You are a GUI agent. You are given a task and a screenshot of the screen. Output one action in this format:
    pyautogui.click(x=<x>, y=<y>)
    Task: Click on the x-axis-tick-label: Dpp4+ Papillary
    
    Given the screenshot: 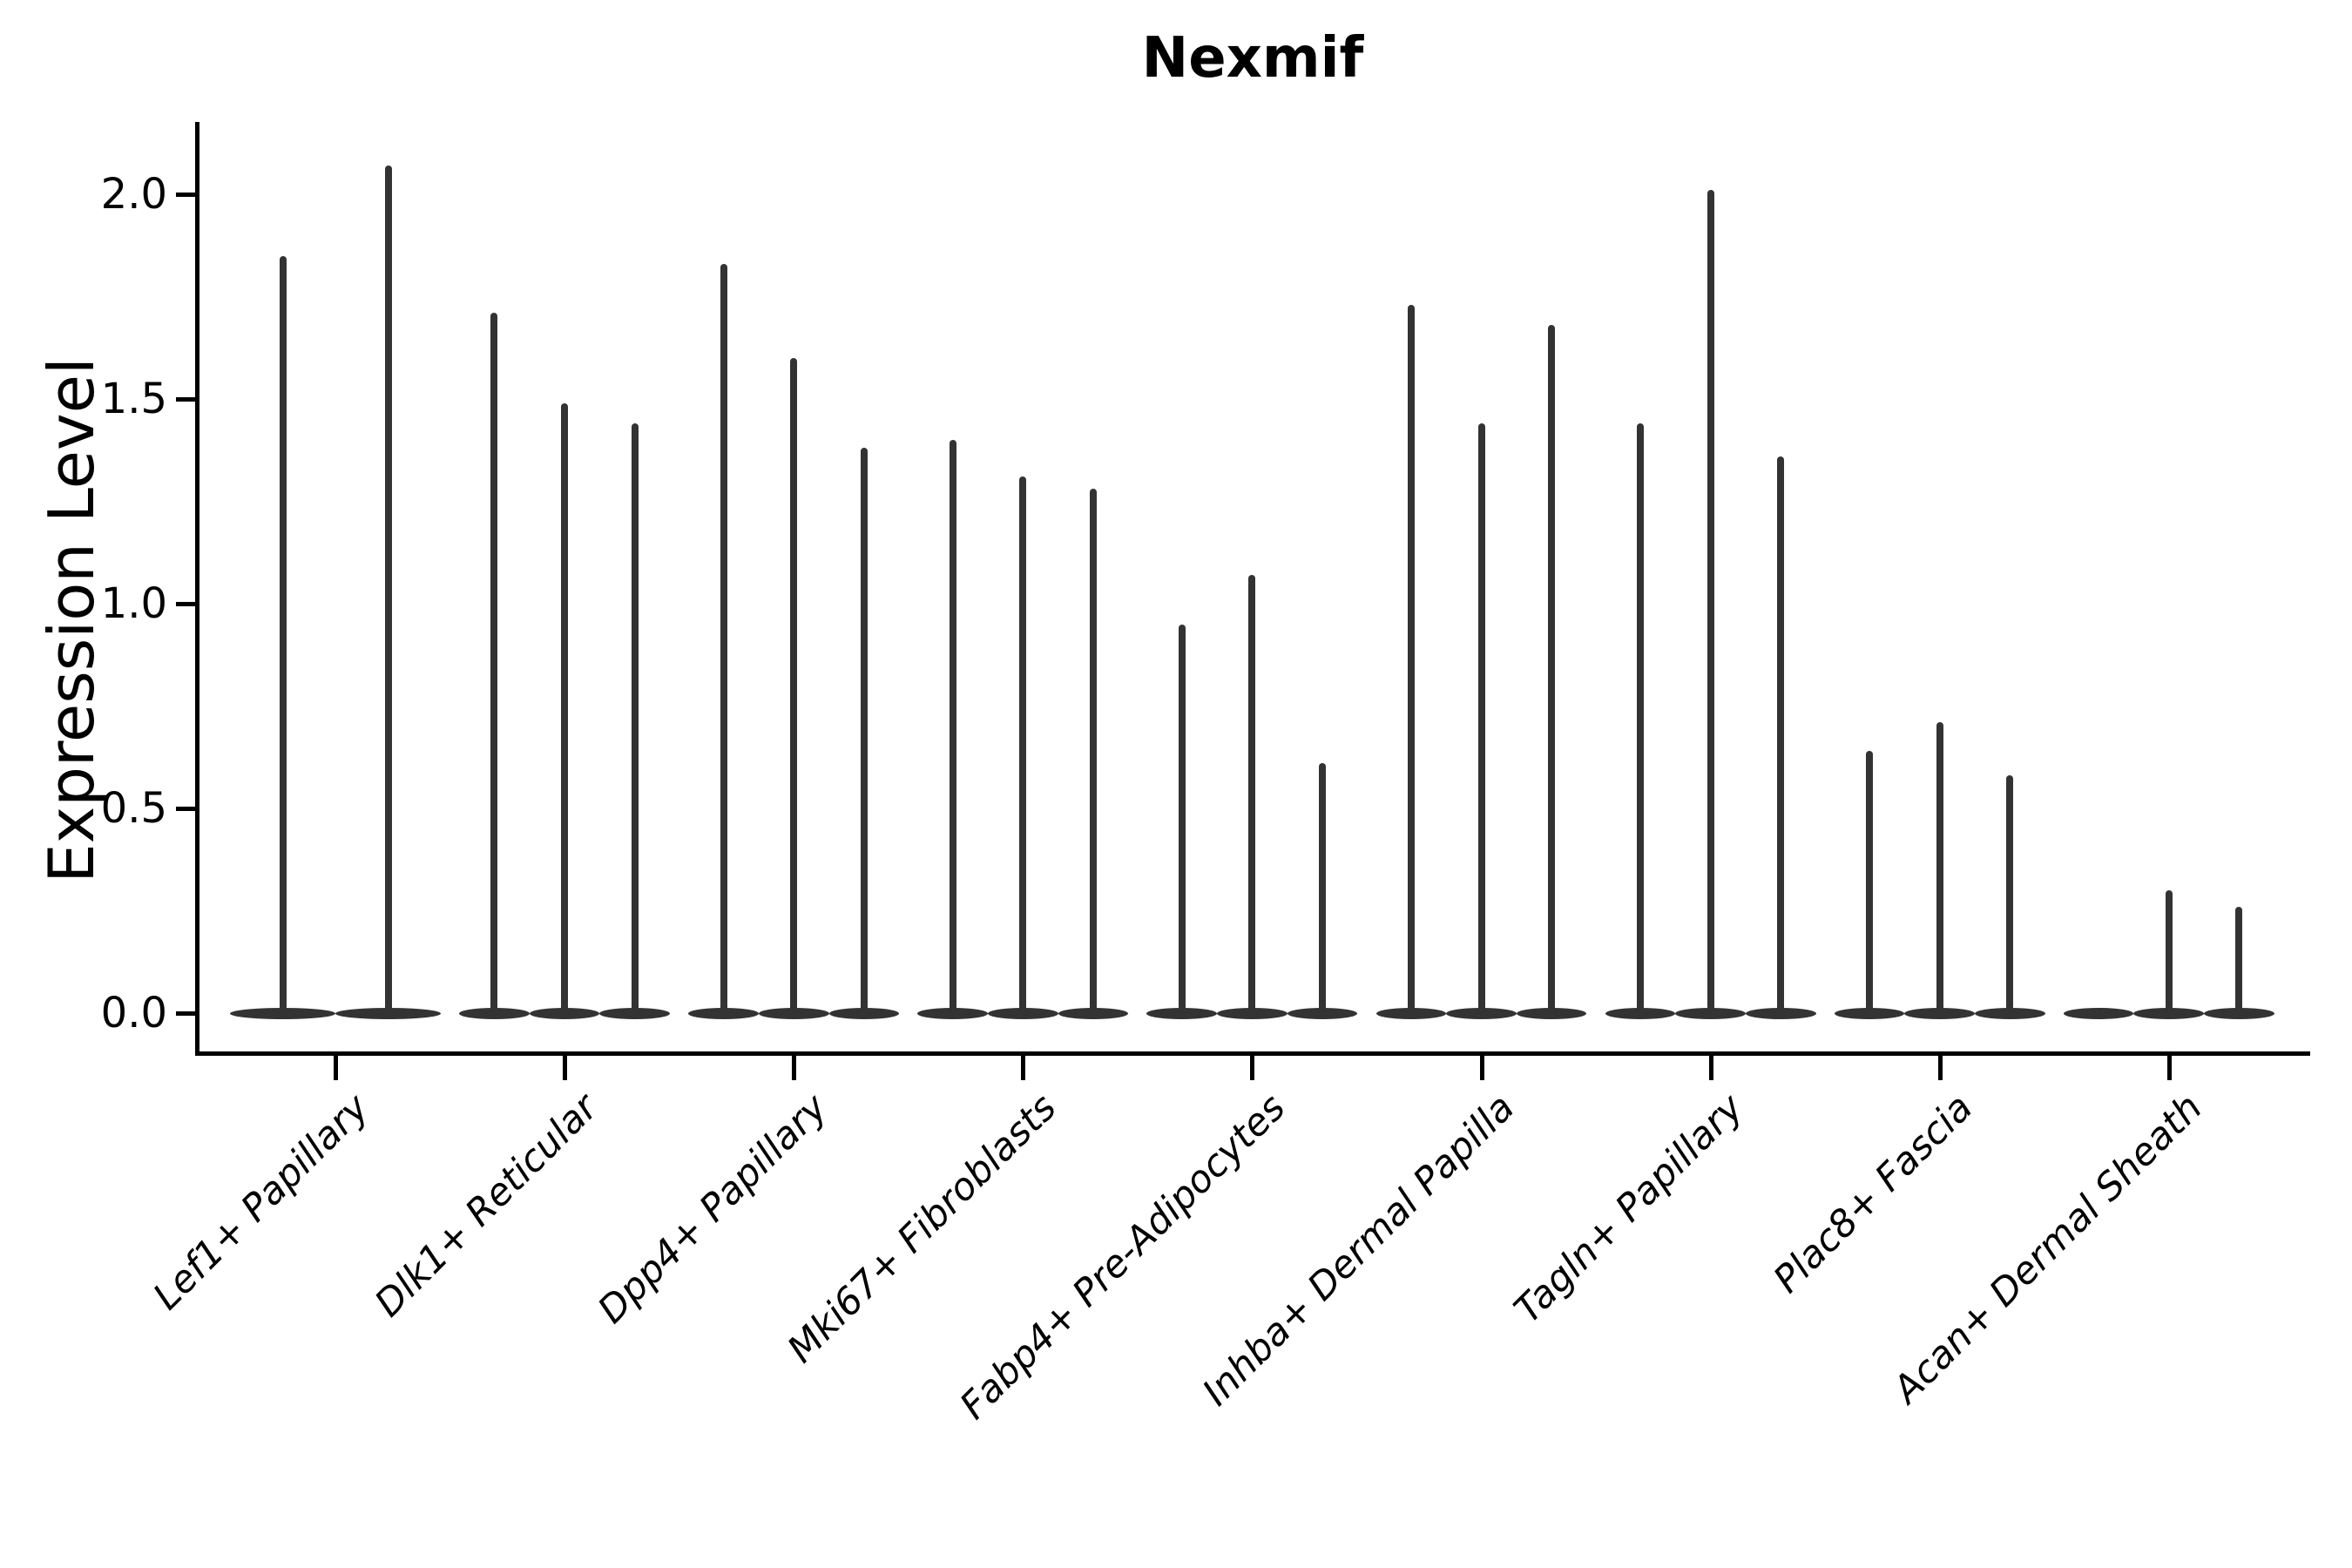 What is the action you would take?
    pyautogui.click(x=712, y=1209)
    